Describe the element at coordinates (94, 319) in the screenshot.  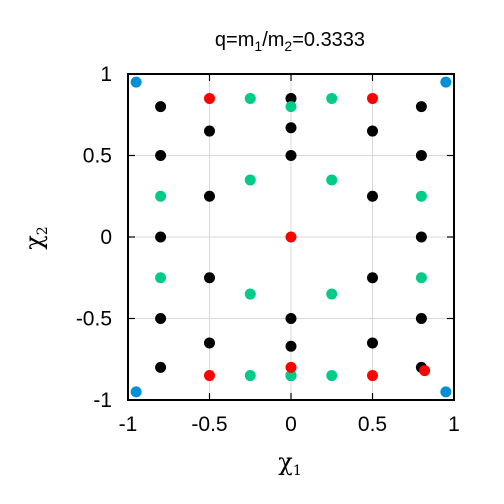
I see `y-tick-label: -0.5` at that location.